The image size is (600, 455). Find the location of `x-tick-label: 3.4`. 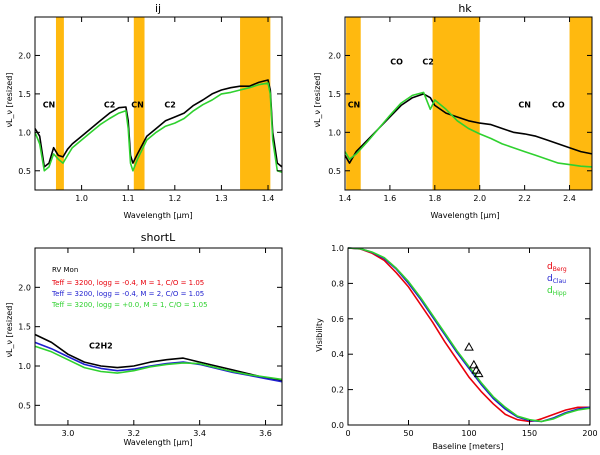

x-tick-label: 3.4 is located at coordinates (199, 433).